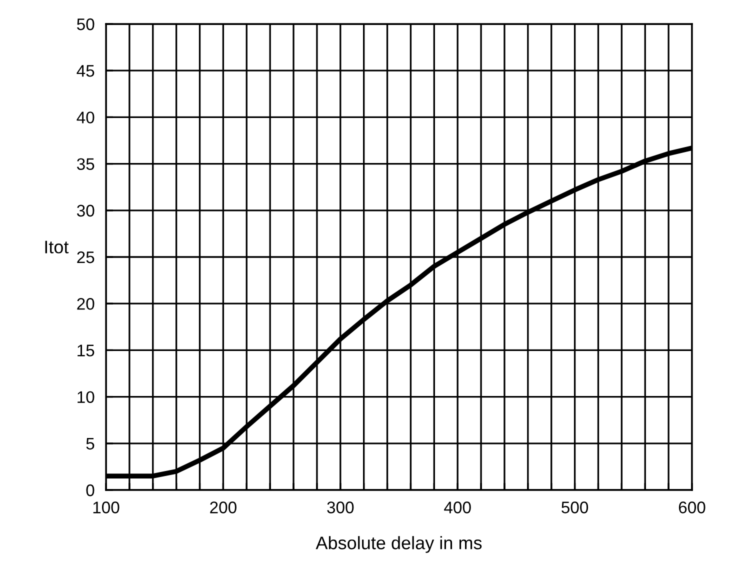  Describe the element at coordinates (85, 164) in the screenshot. I see `y-tick-label: 35` at that location.